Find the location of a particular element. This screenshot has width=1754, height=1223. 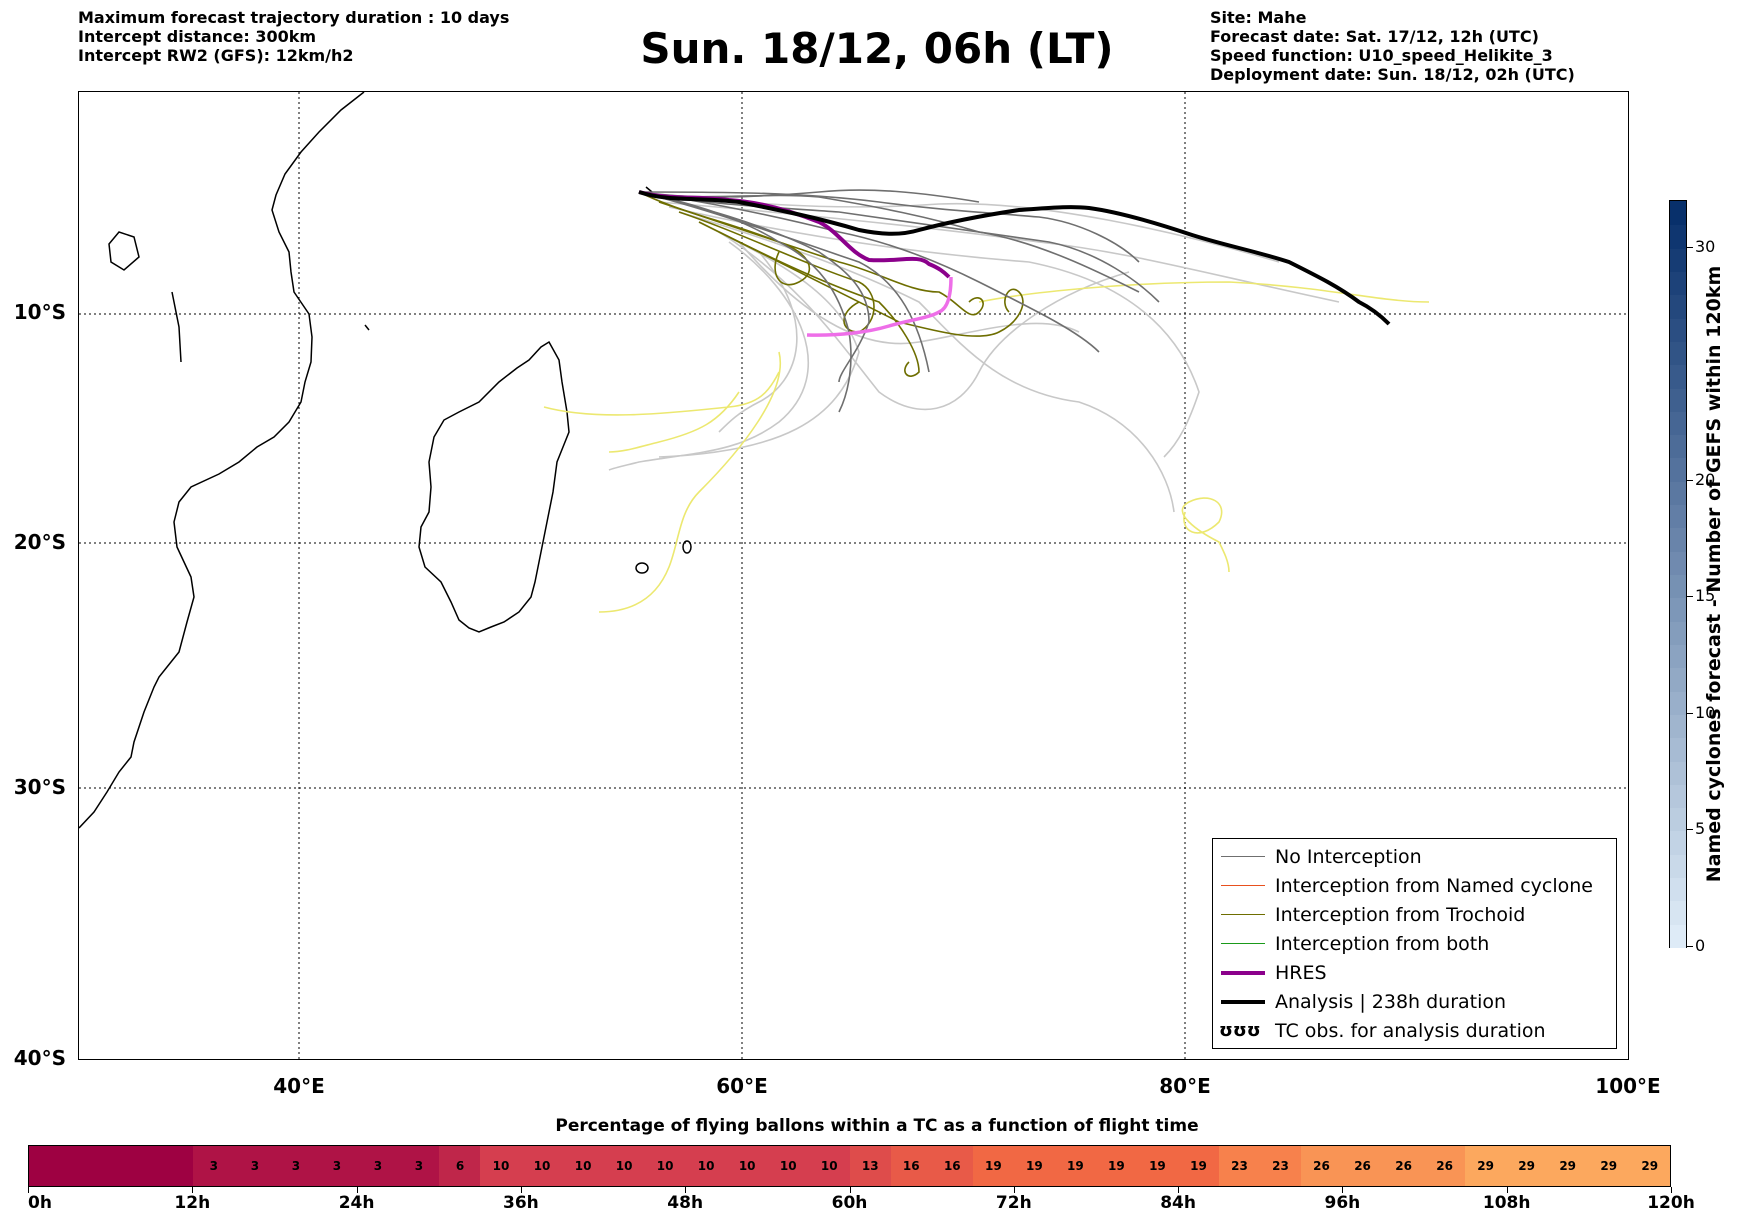

trajectories-no-interception-light is located at coordinates (974, 352).